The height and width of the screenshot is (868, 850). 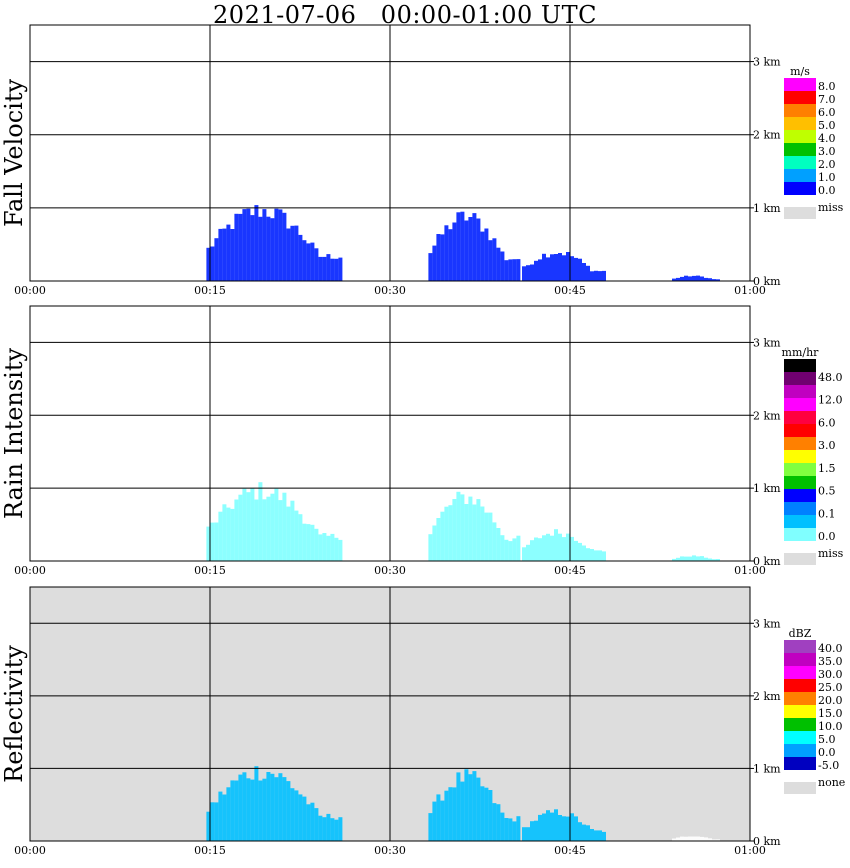 What do you see at coordinates (827, 190) in the screenshot?
I see `colorbar-label: 0.0` at bounding box center [827, 190].